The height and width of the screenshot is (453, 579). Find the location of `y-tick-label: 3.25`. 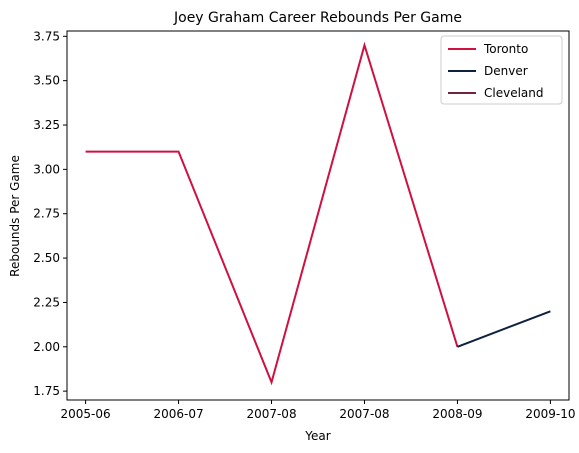

y-tick-label: 3.25 is located at coordinates (46, 125).